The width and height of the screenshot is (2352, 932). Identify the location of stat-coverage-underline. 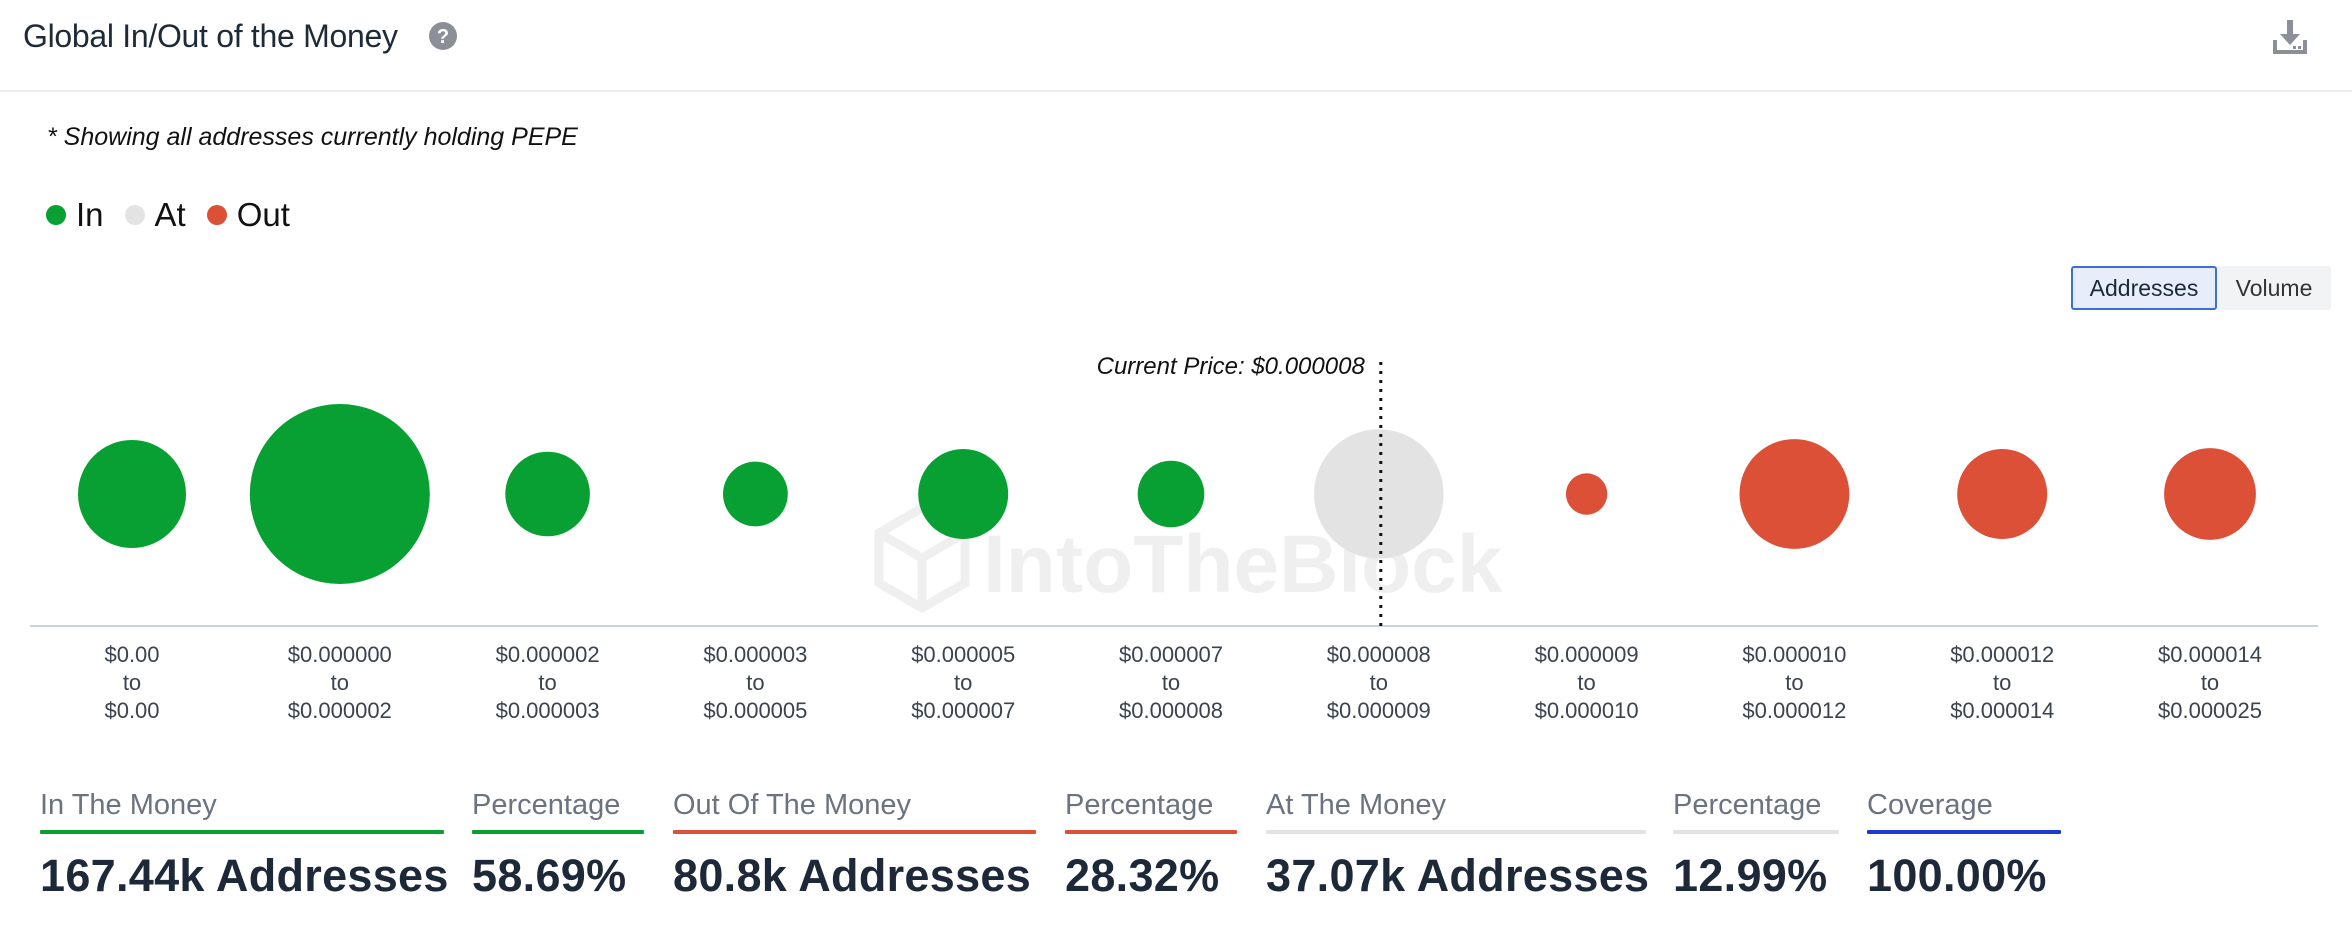
(1964, 832).